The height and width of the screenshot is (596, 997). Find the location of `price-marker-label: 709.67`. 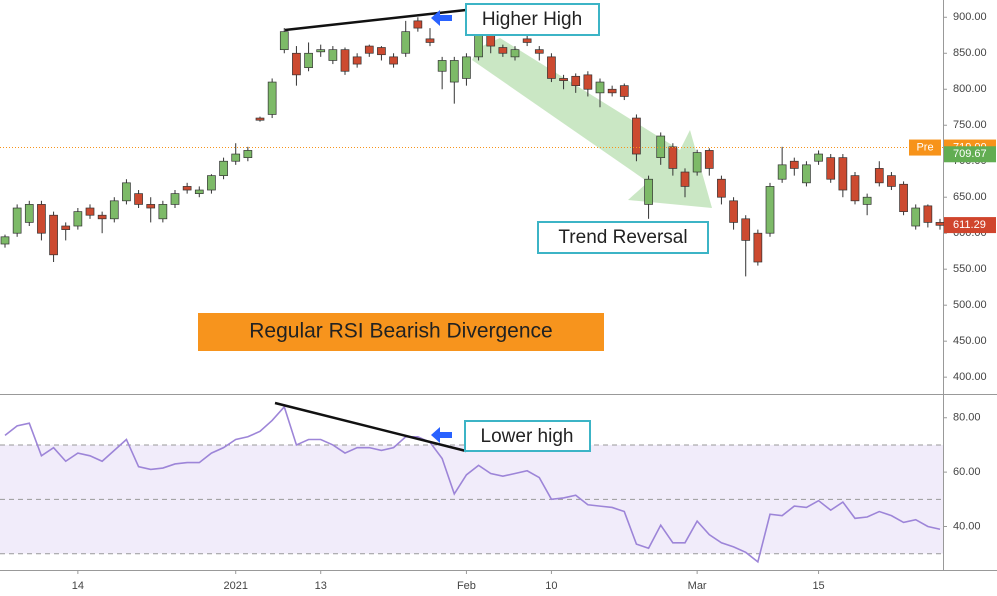

price-marker-label: 709.67 is located at coordinates (970, 154).